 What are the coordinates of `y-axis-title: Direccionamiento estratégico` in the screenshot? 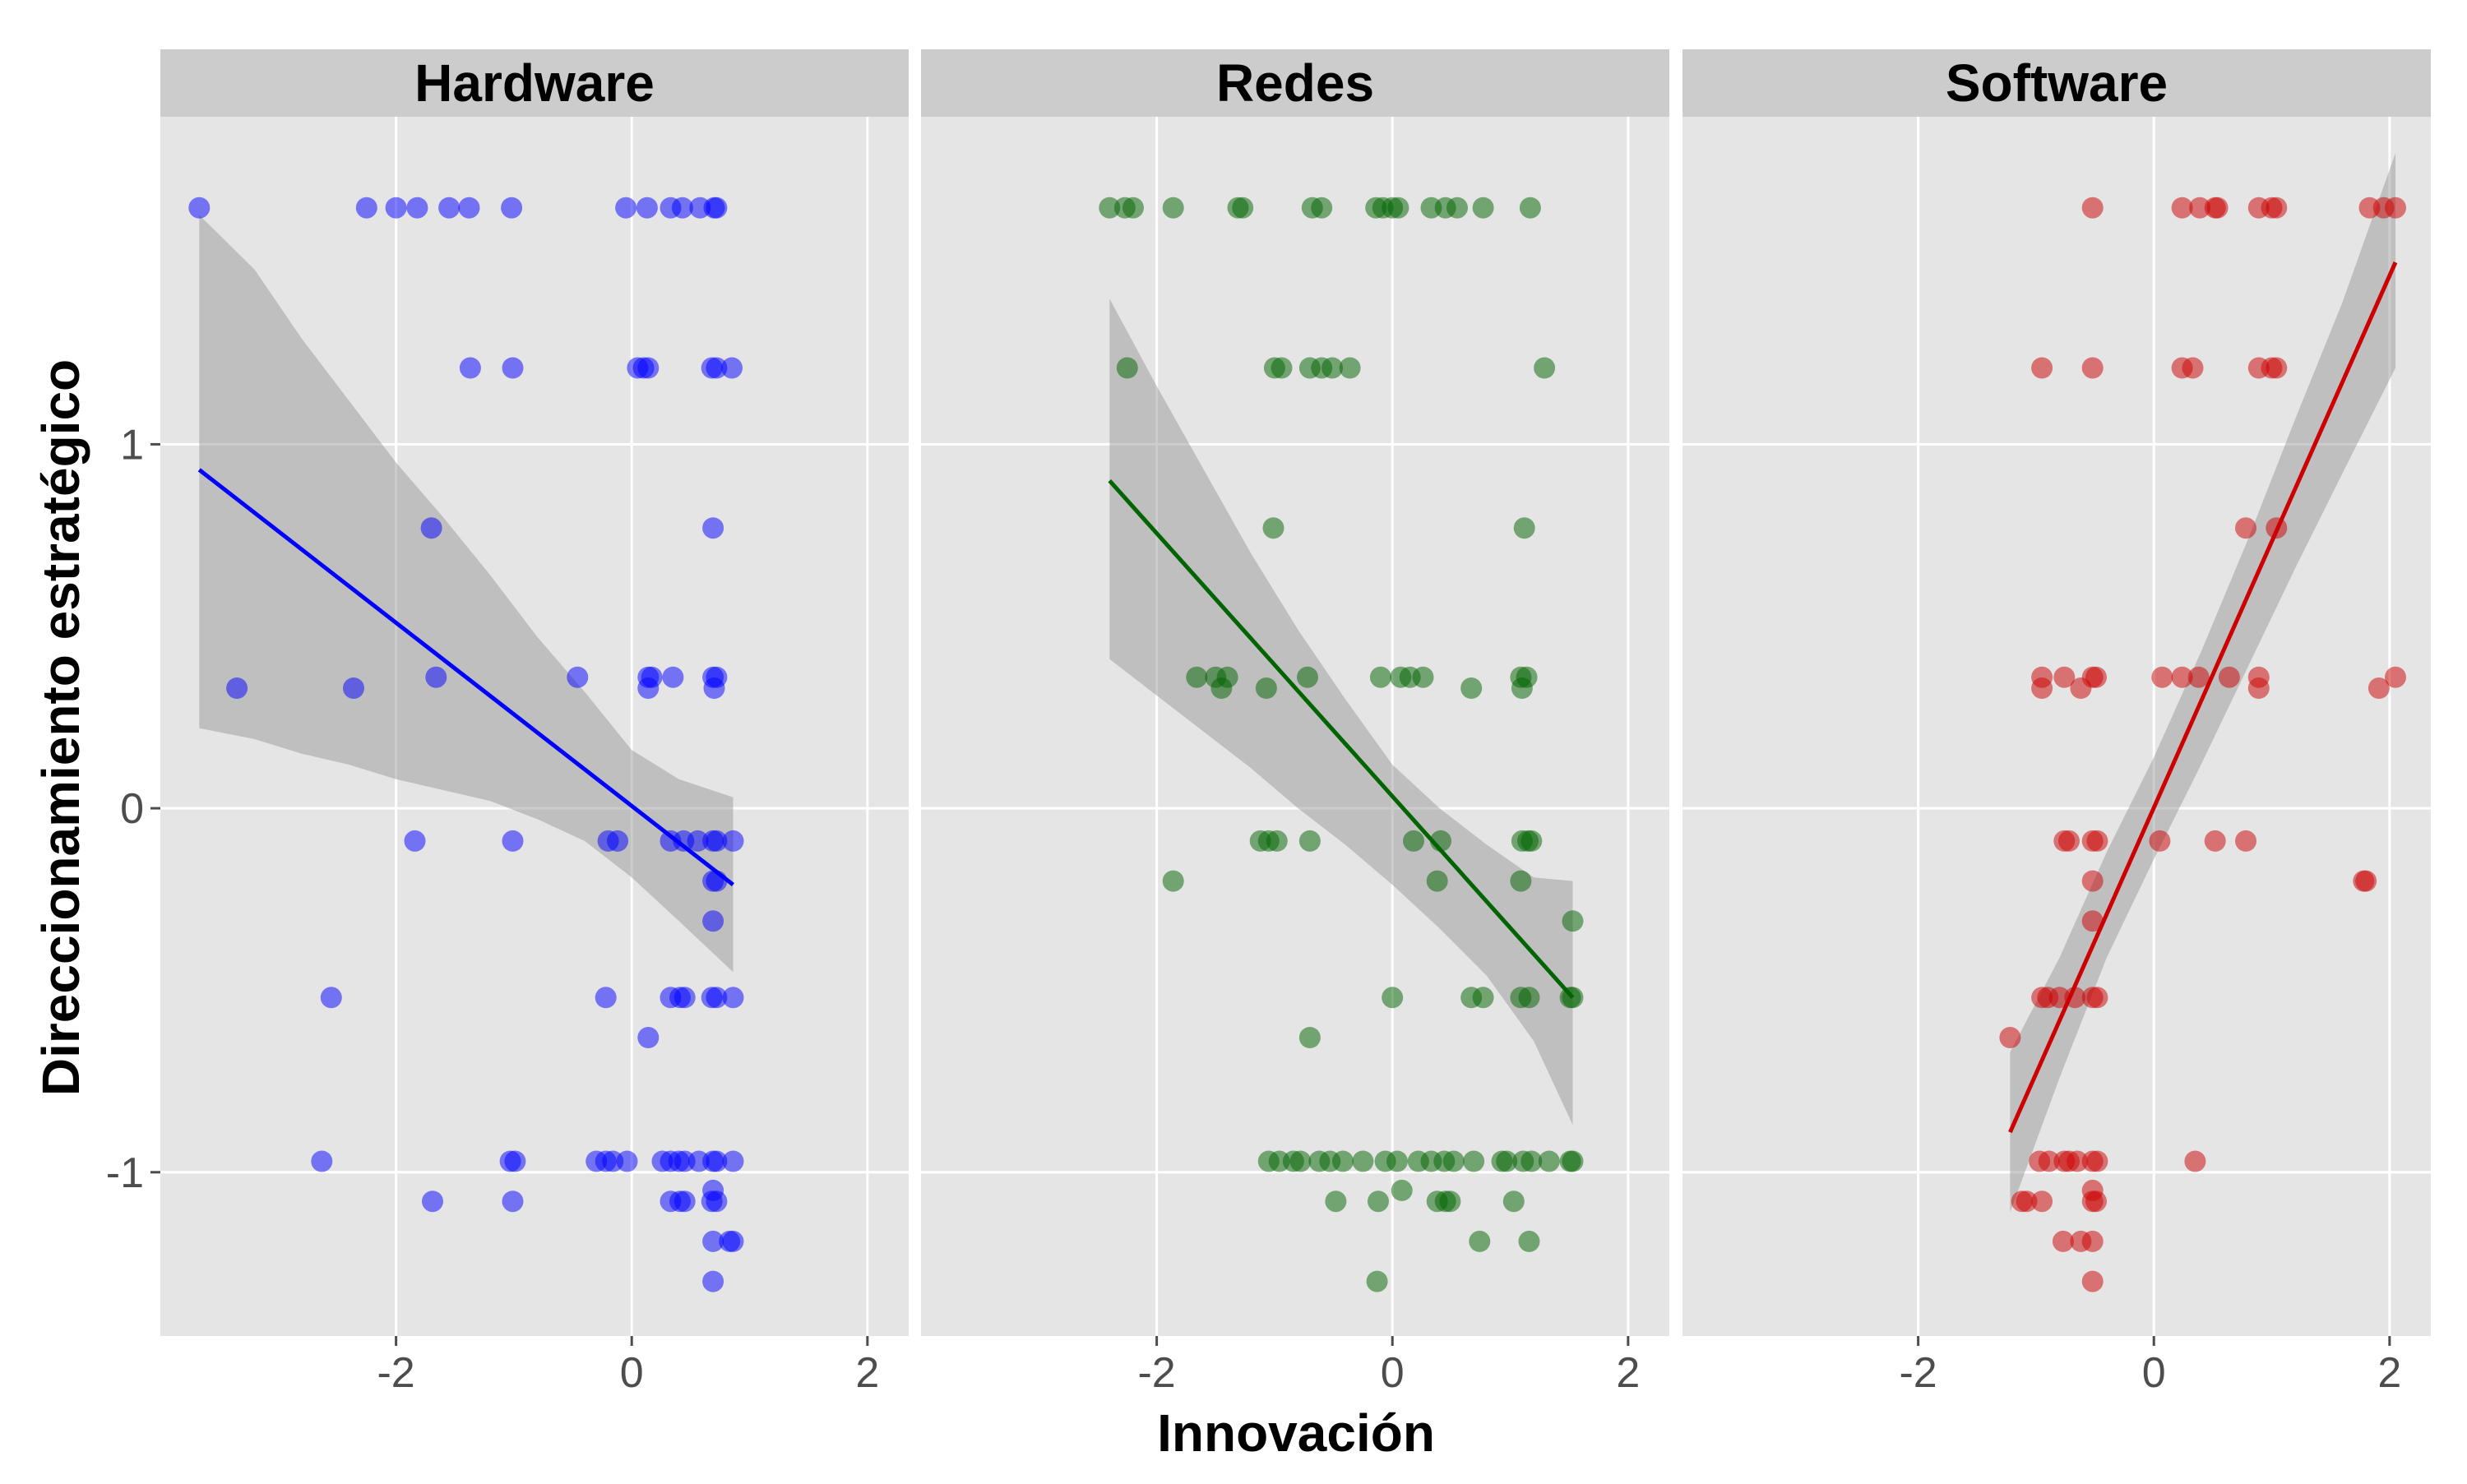 It's located at (60, 727).